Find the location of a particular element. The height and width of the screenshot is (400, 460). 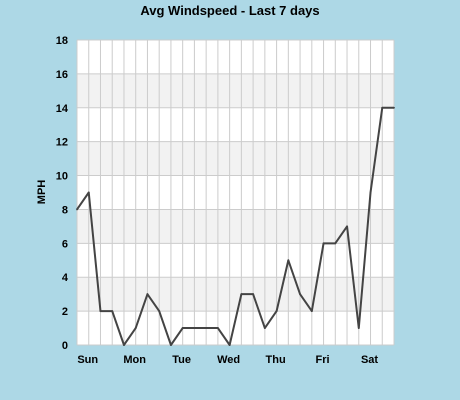

y-tick-label: 0 is located at coordinates (65, 346).